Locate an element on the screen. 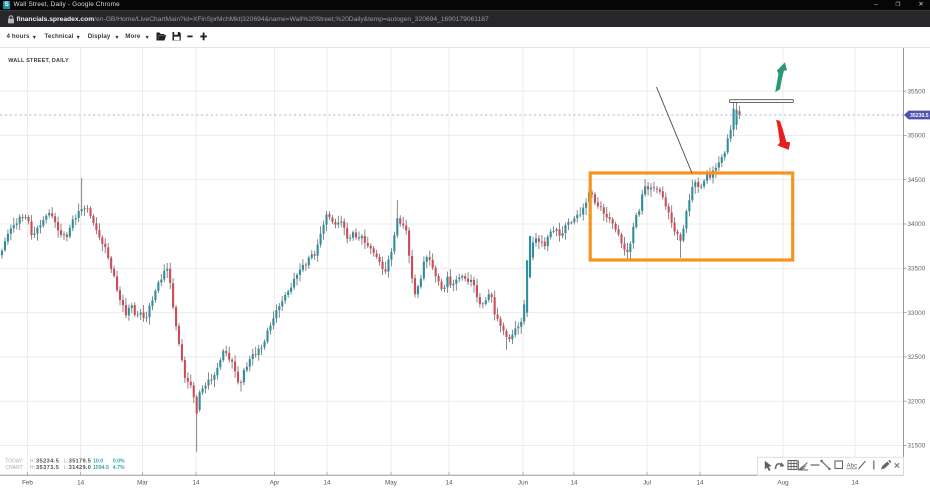  svg-text: Jun is located at coordinates (523, 483).